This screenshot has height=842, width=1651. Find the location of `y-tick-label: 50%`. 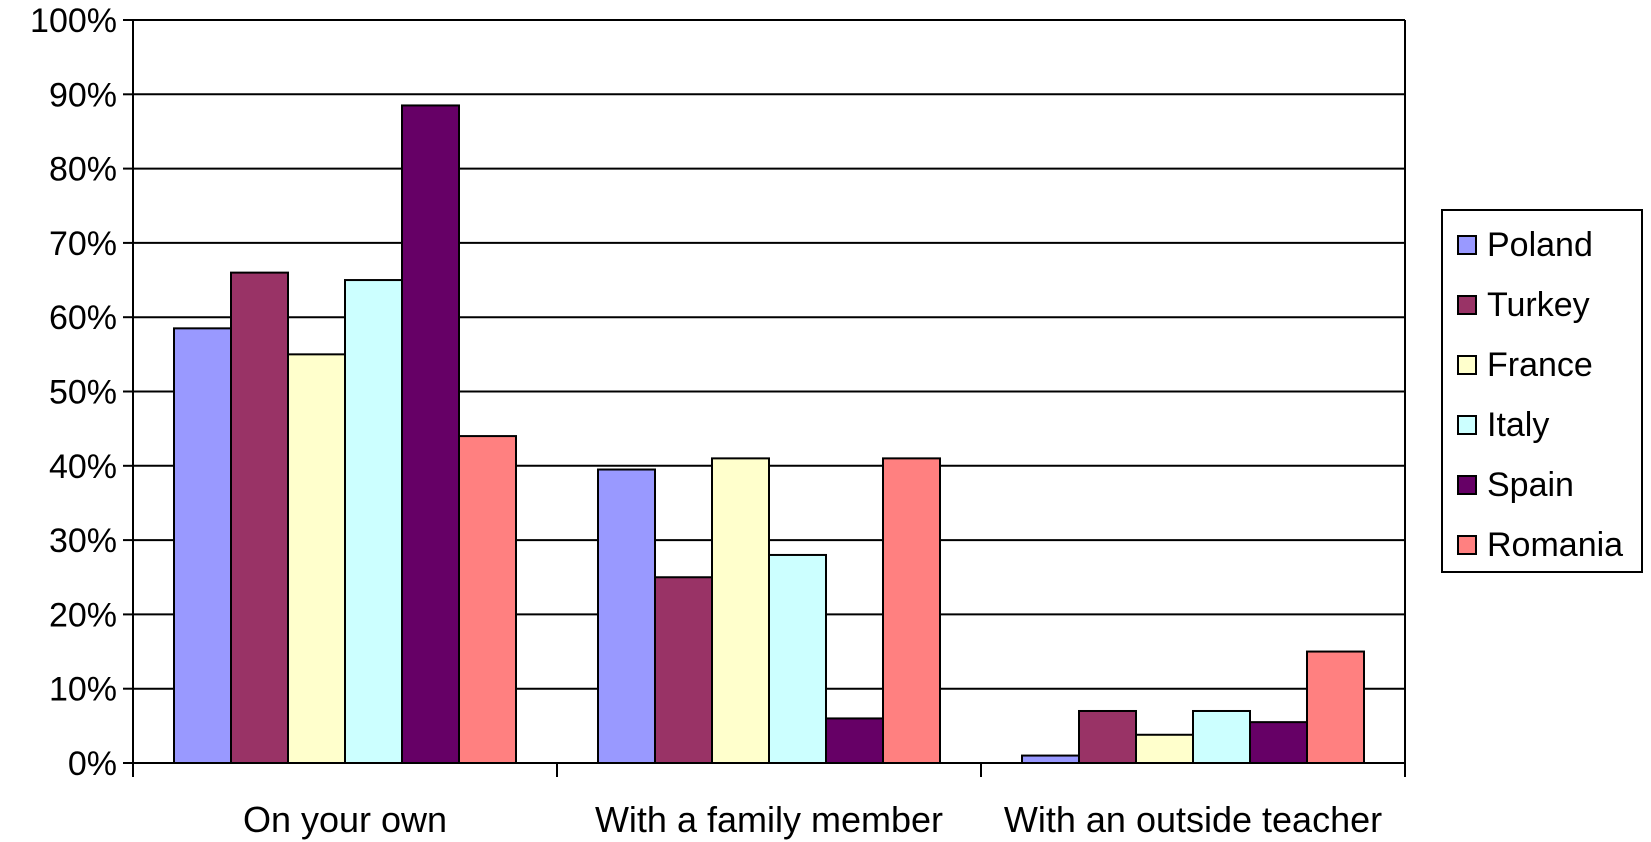

y-tick-label: 50% is located at coordinates (83, 393).